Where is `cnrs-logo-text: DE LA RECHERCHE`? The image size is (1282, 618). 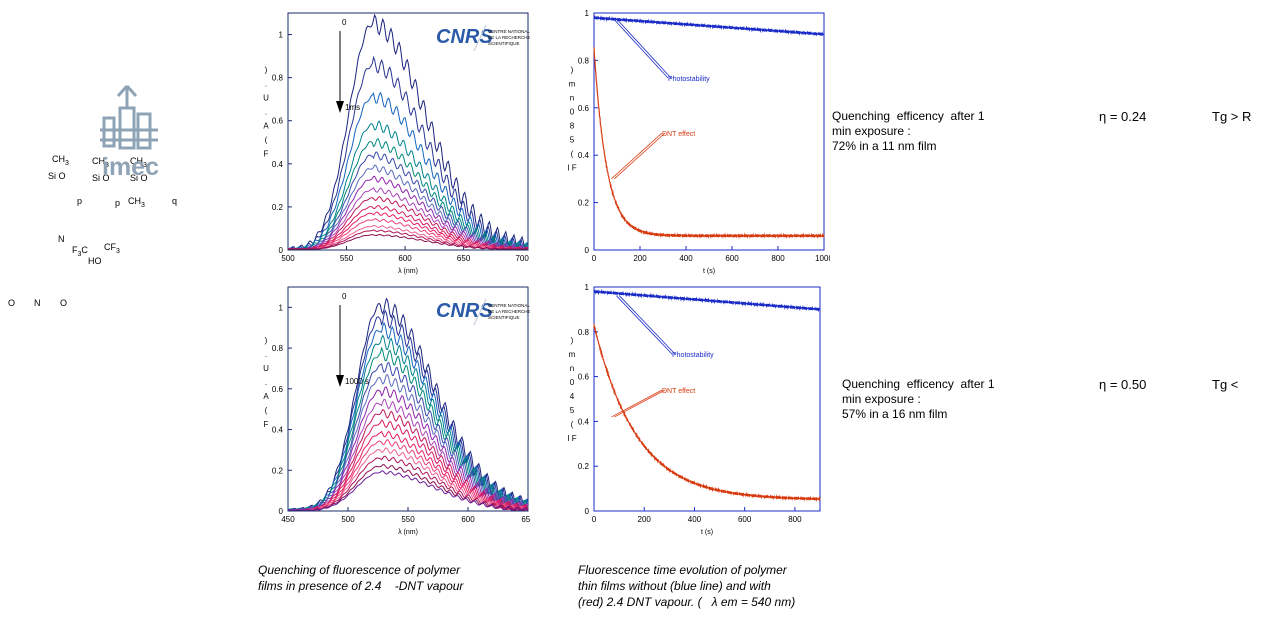 cnrs-logo-text: DE LA RECHERCHE is located at coordinates (509, 37).